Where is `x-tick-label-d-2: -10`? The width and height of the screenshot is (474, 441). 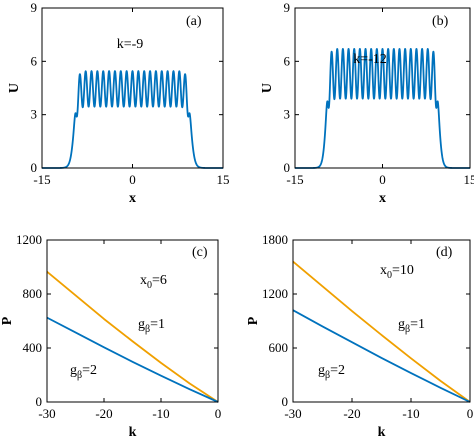 x-tick-label-d-2: -10 is located at coordinates (410, 413).